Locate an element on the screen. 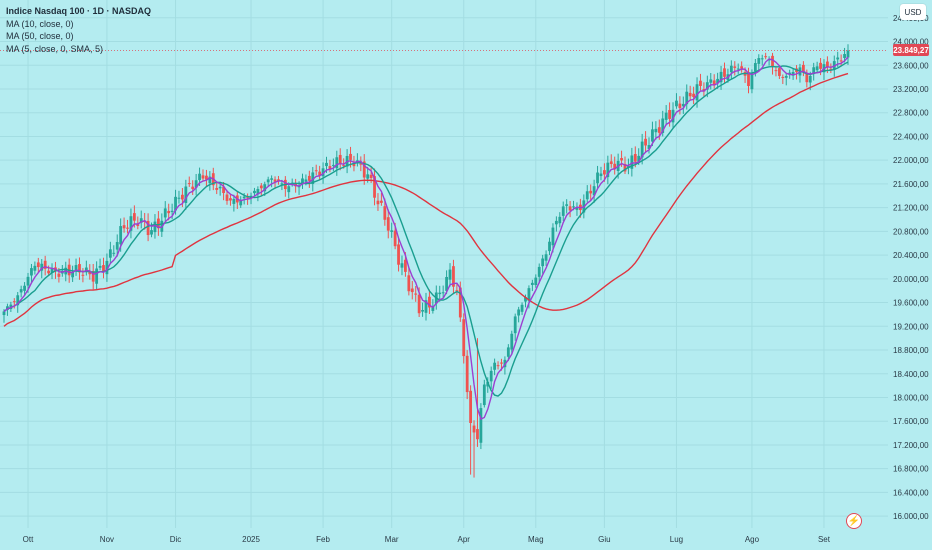 This screenshot has width=932, height=550. y-tick-label: 24.000,00 is located at coordinates (911, 42).